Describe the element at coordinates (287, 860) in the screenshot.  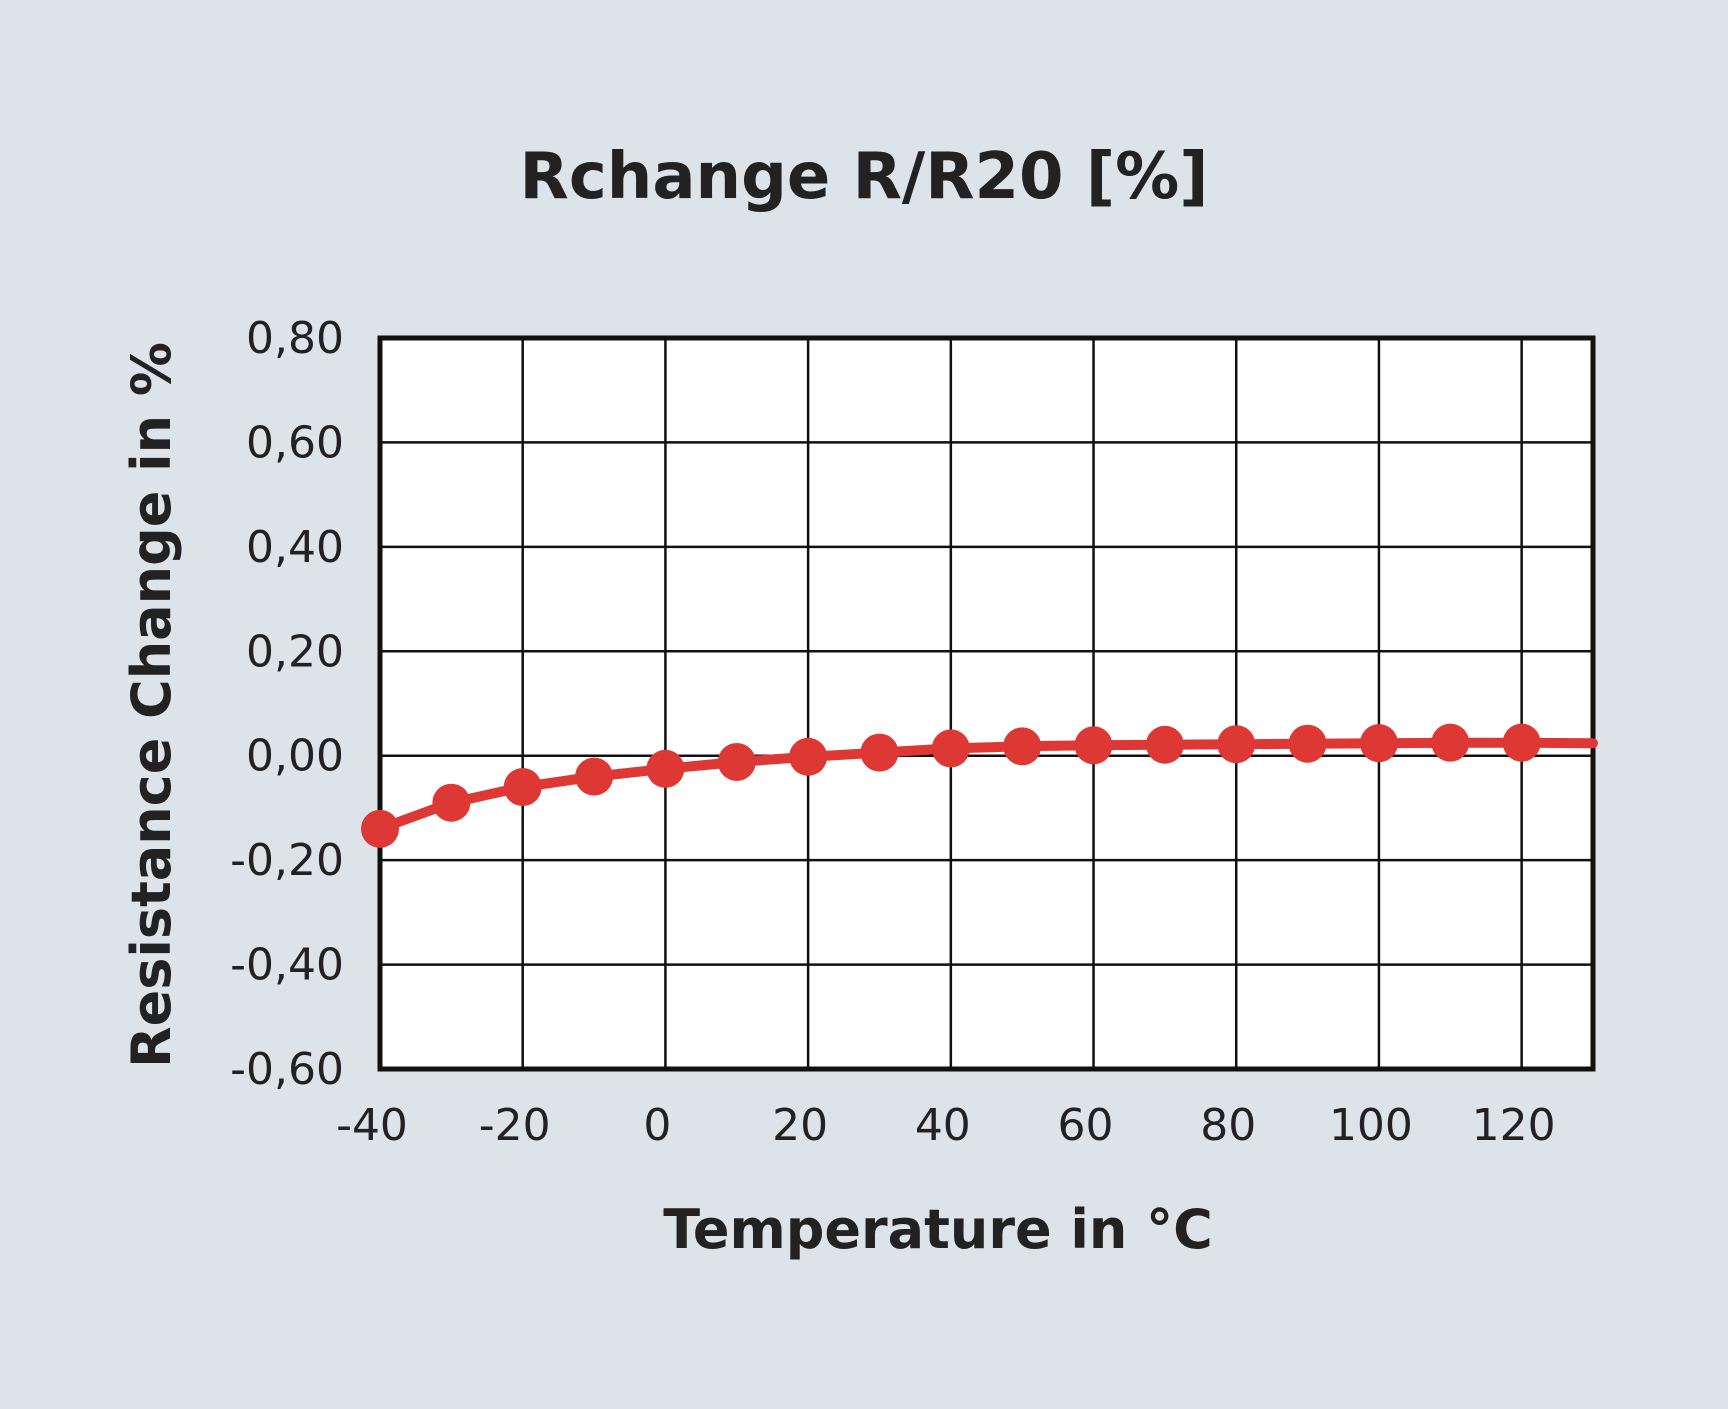
I see `y-tick-label: -0,20` at that location.